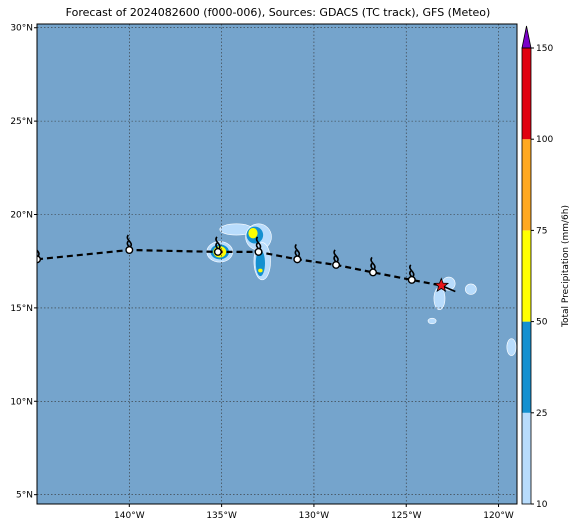 The height and width of the screenshot is (528, 581). Describe the element at coordinates (221, 516) in the screenshot. I see `lon-tick-label: 135°W` at that location.